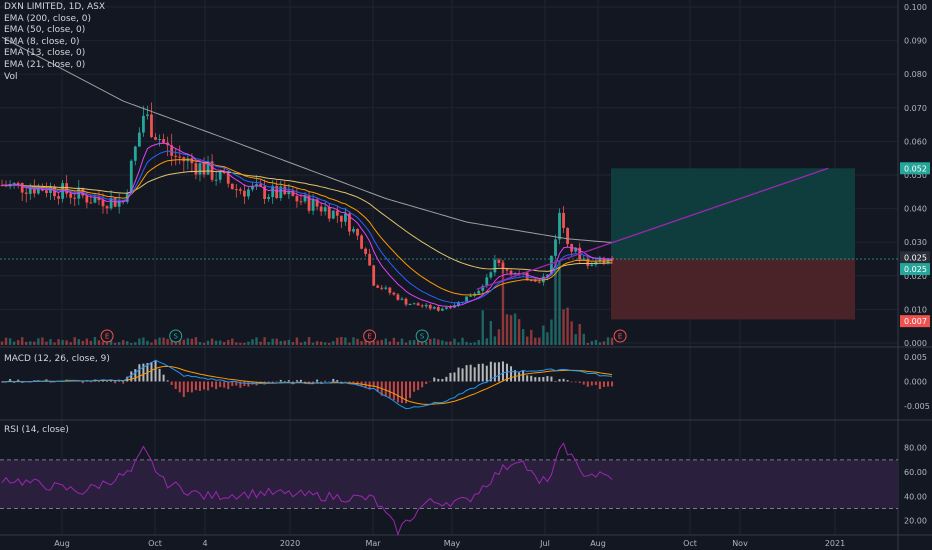 This screenshot has width=932, height=550. I want to click on macd-legend: MACD (12, 26, close, 9), so click(57, 359).